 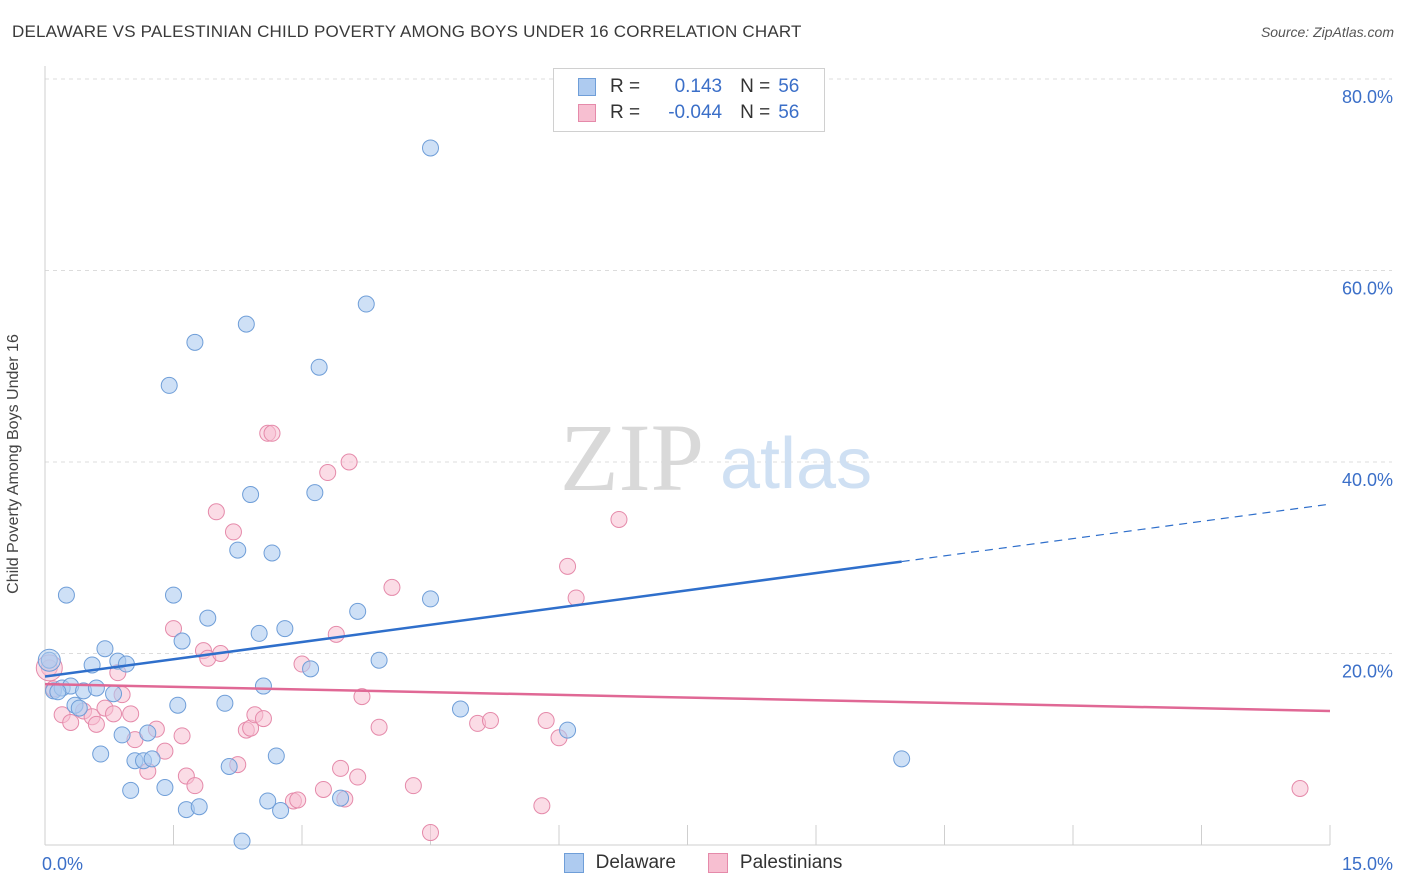 I want to click on legend-r-value: 0.143, so click(x=698, y=86).